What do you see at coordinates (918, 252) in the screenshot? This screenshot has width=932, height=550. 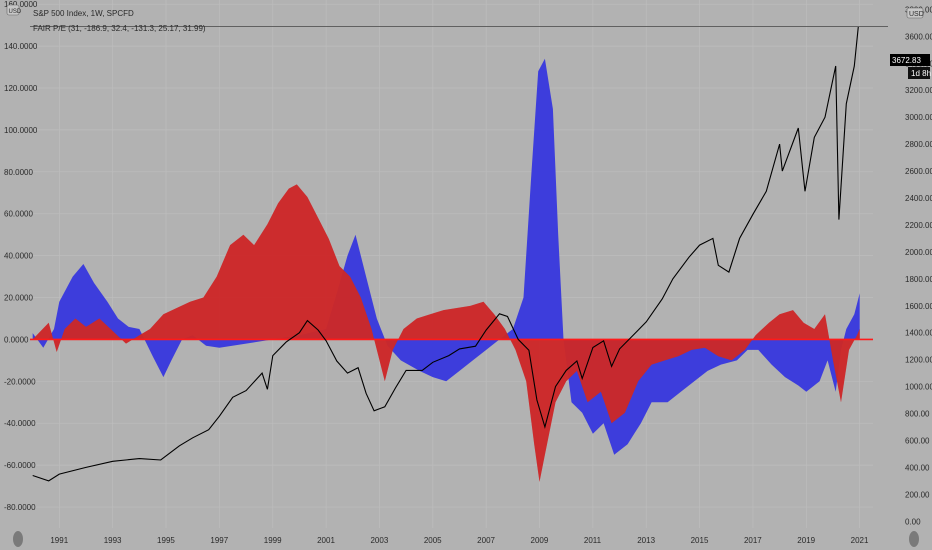 I see `right-tick-label: 2000.00` at bounding box center [918, 252].